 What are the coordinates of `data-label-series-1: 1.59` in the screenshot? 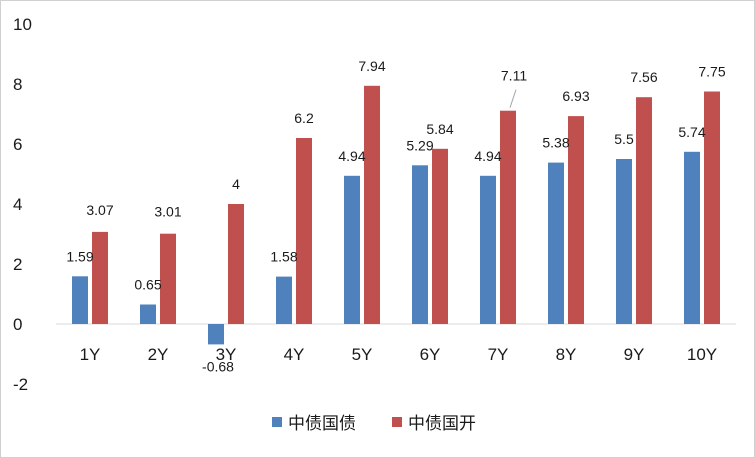 It's located at (79, 256).